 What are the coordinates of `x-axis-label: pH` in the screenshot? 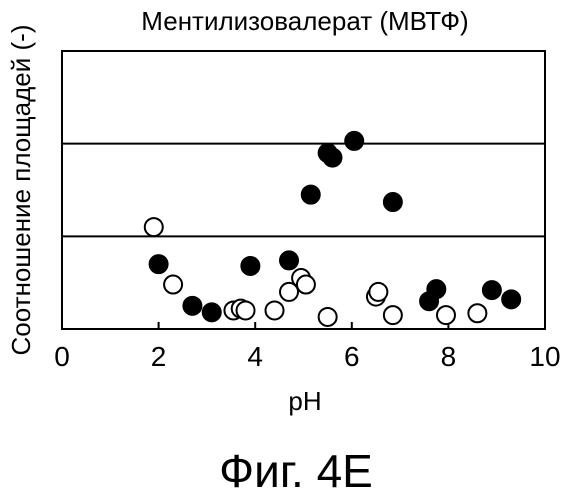 It's located at (304, 401).